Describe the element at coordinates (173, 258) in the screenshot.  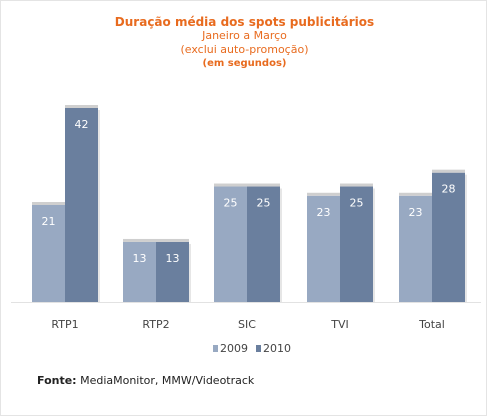
I see `data-label-rtp2-2010: 13` at that location.